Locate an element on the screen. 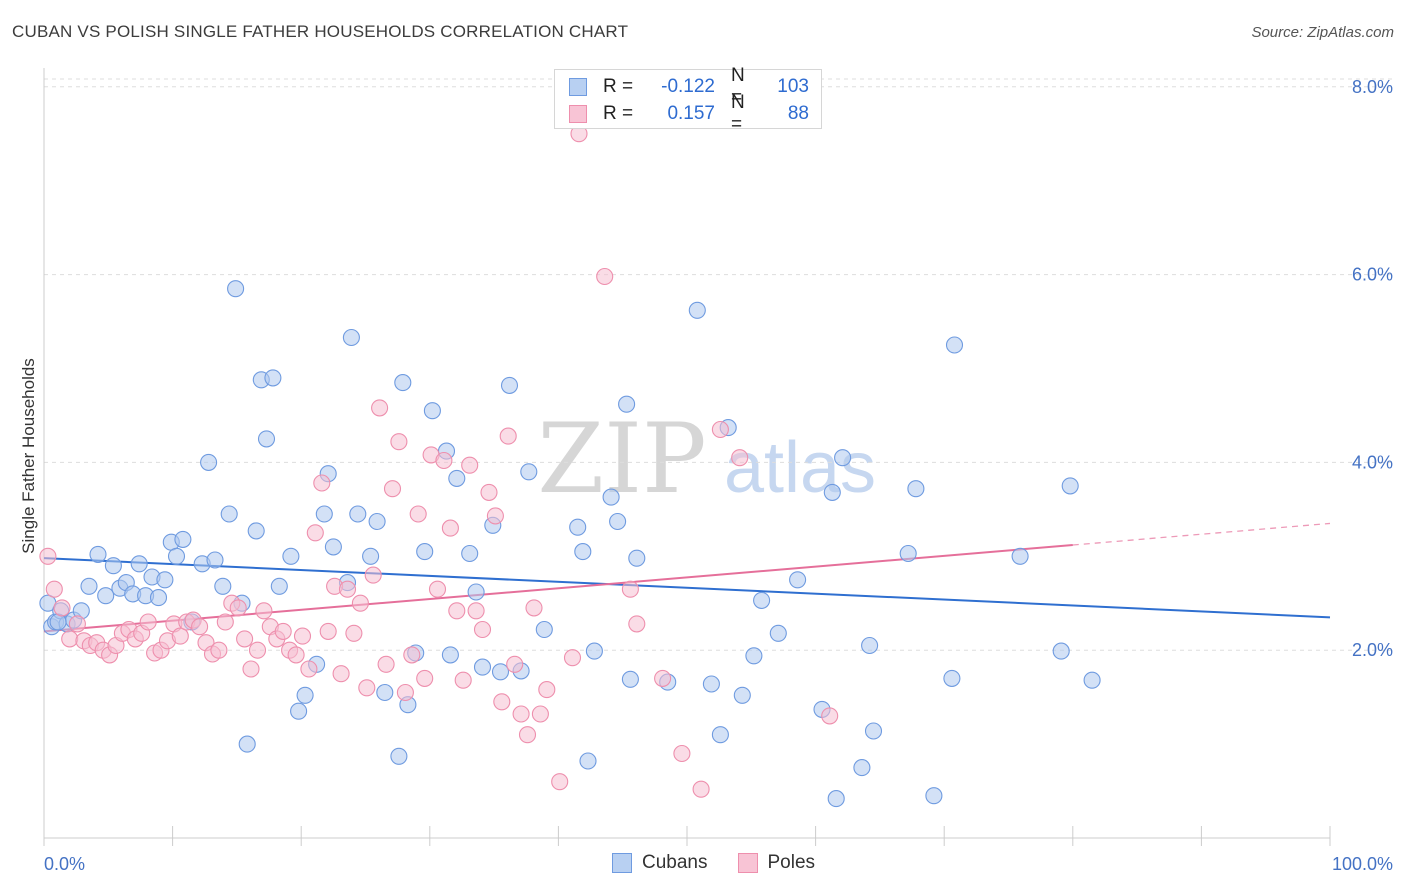 This screenshot has width=1406, height=892. legend-row-poles: R = 0.157 N = 88 is located at coordinates (689, 113).